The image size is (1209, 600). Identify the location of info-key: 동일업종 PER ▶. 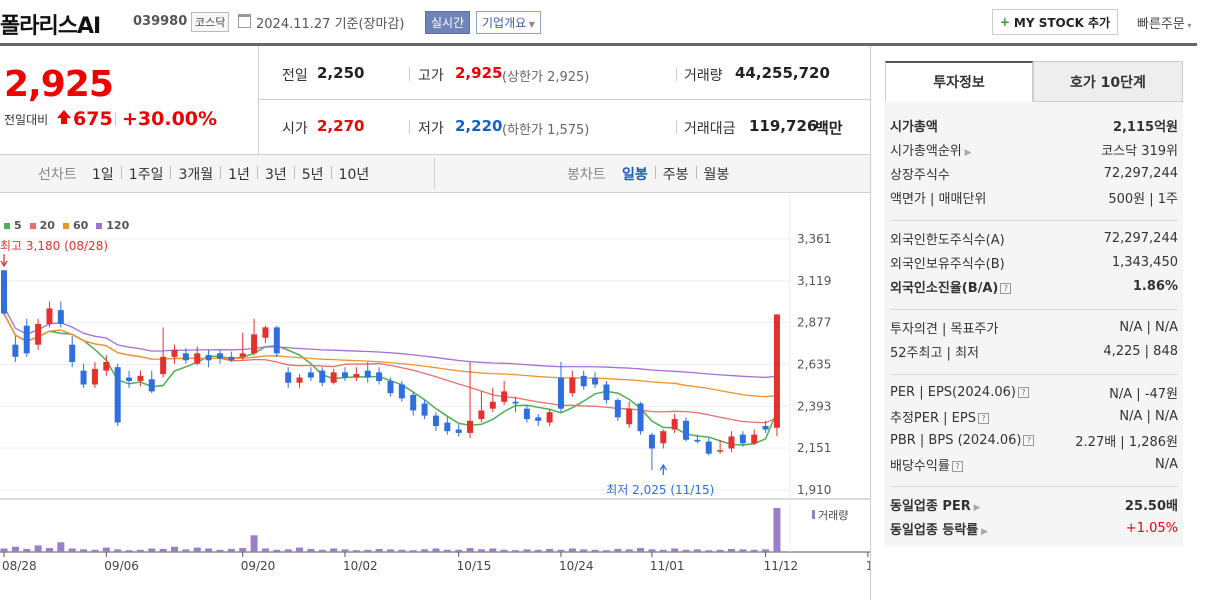
(935, 504).